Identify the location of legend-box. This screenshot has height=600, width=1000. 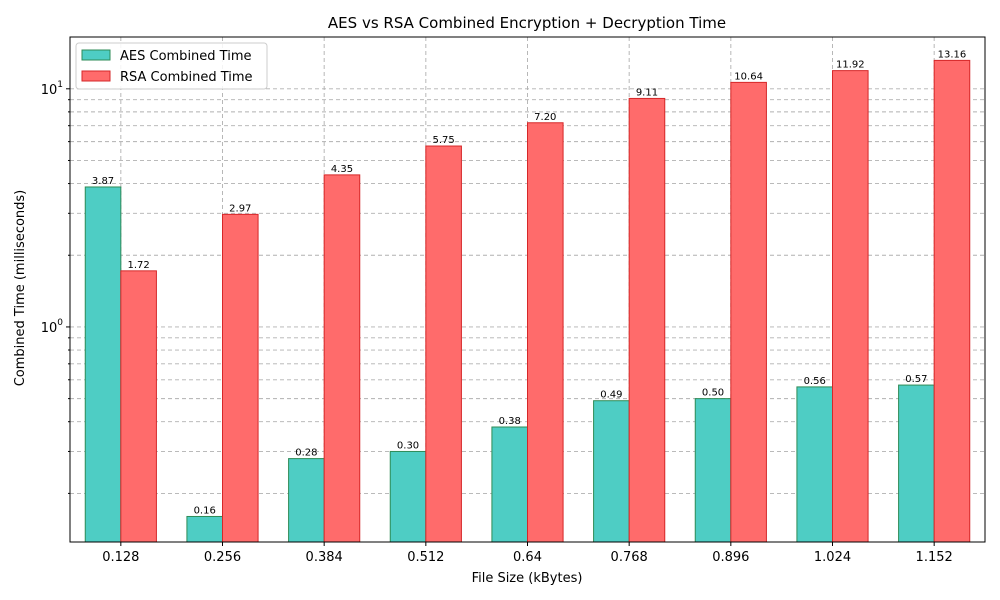
(171, 66).